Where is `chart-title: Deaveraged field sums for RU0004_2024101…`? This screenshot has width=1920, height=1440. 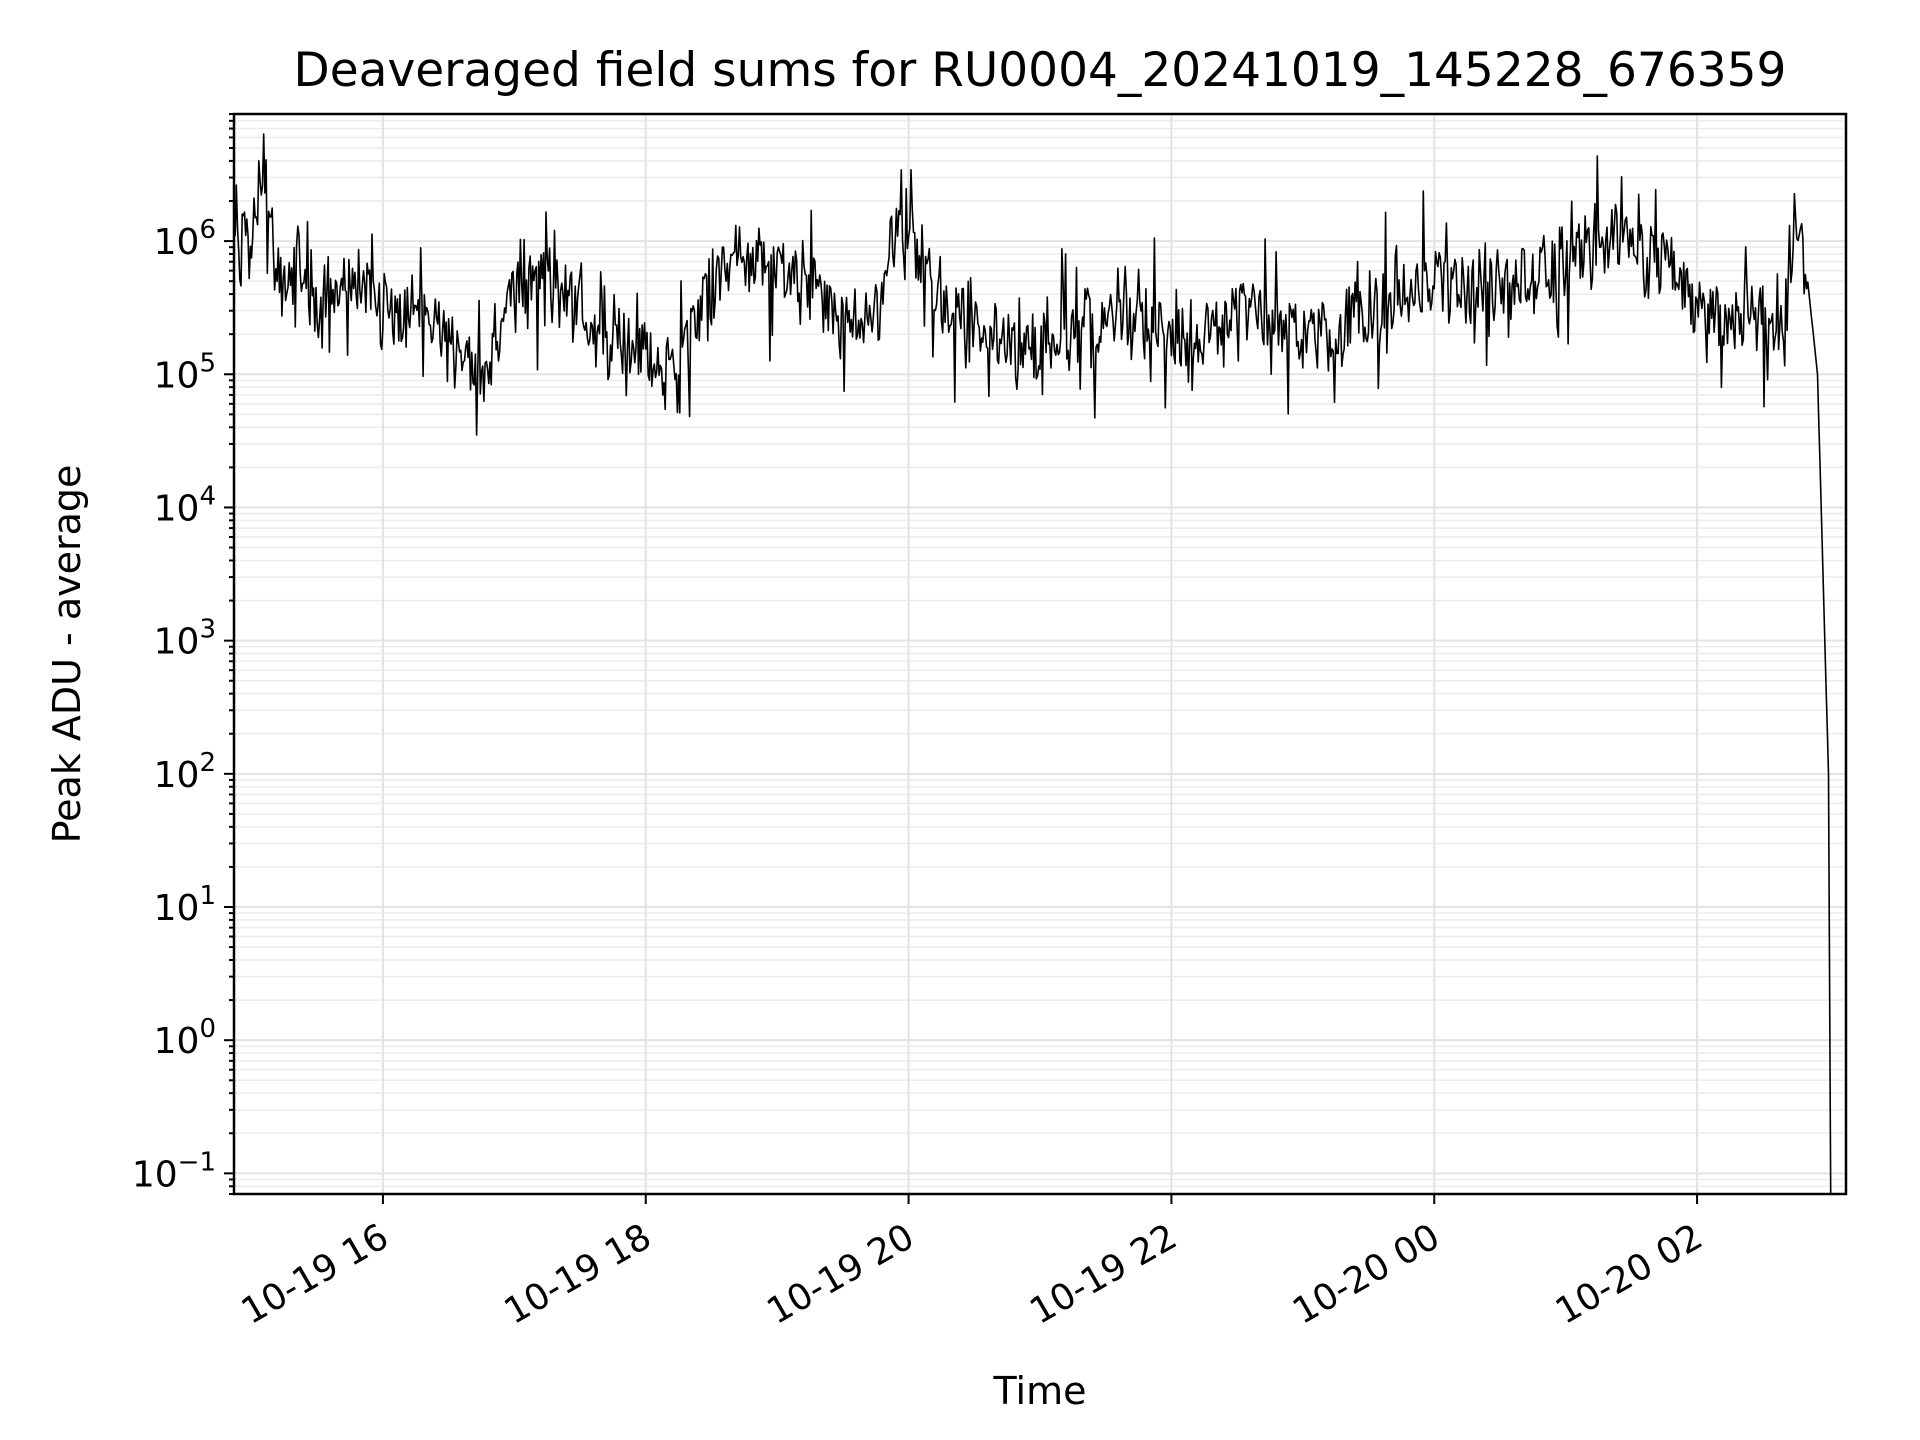
chart-title: Deaveraged field sums for RU0004_2024101… is located at coordinates (1040, 70).